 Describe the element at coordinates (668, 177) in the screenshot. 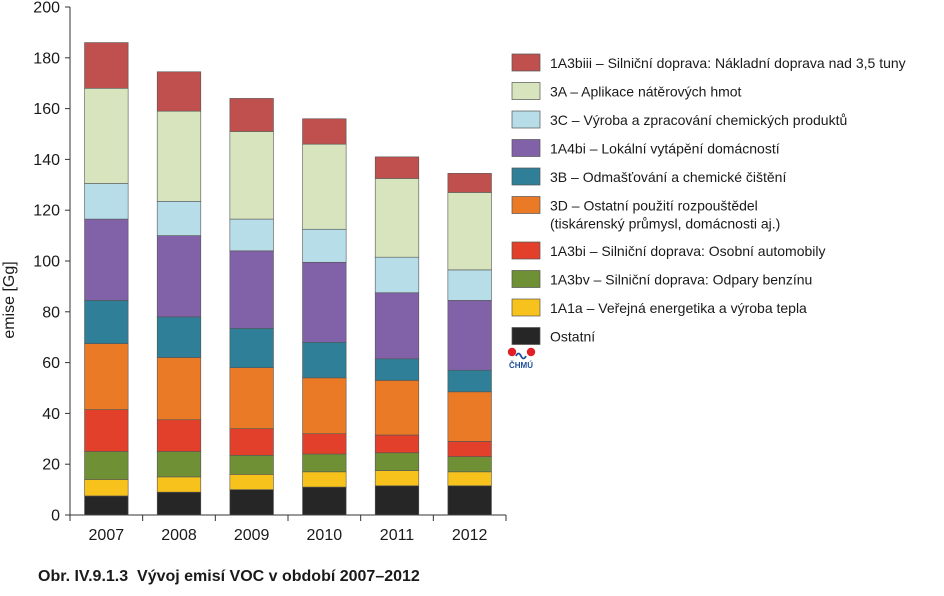

I see `legend-label: 3B – Odmašťování a chemické čištění` at that location.